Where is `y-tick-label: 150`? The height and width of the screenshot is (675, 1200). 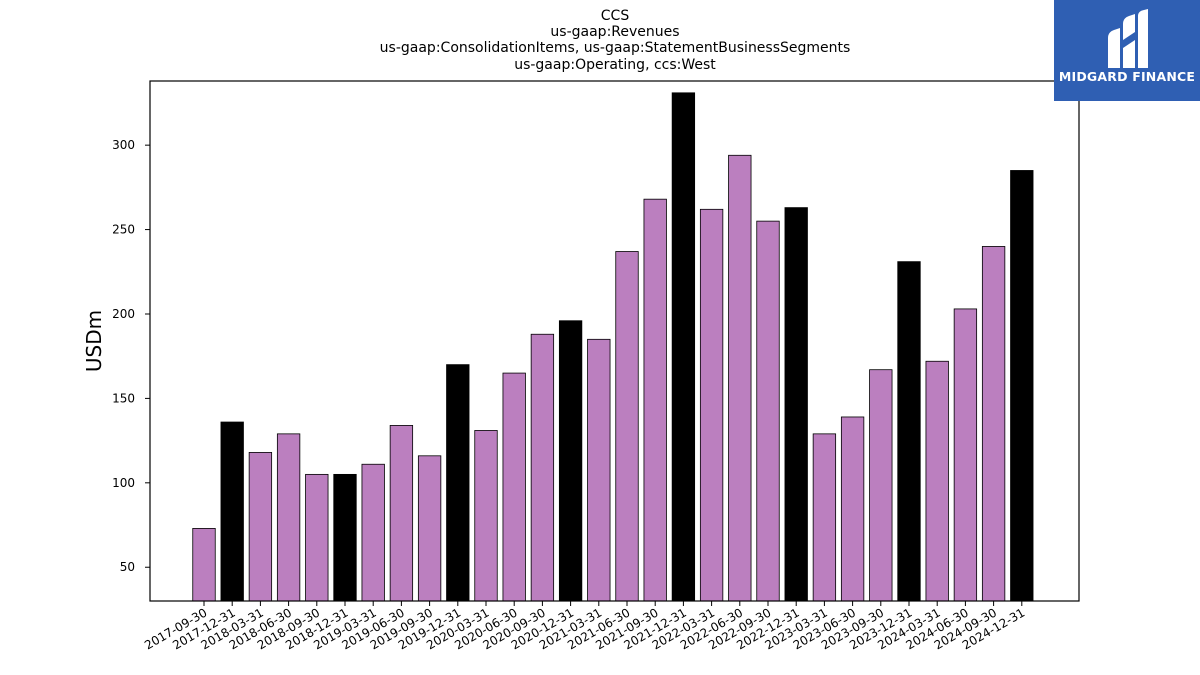
y-tick-label: 150 is located at coordinates (123, 398).